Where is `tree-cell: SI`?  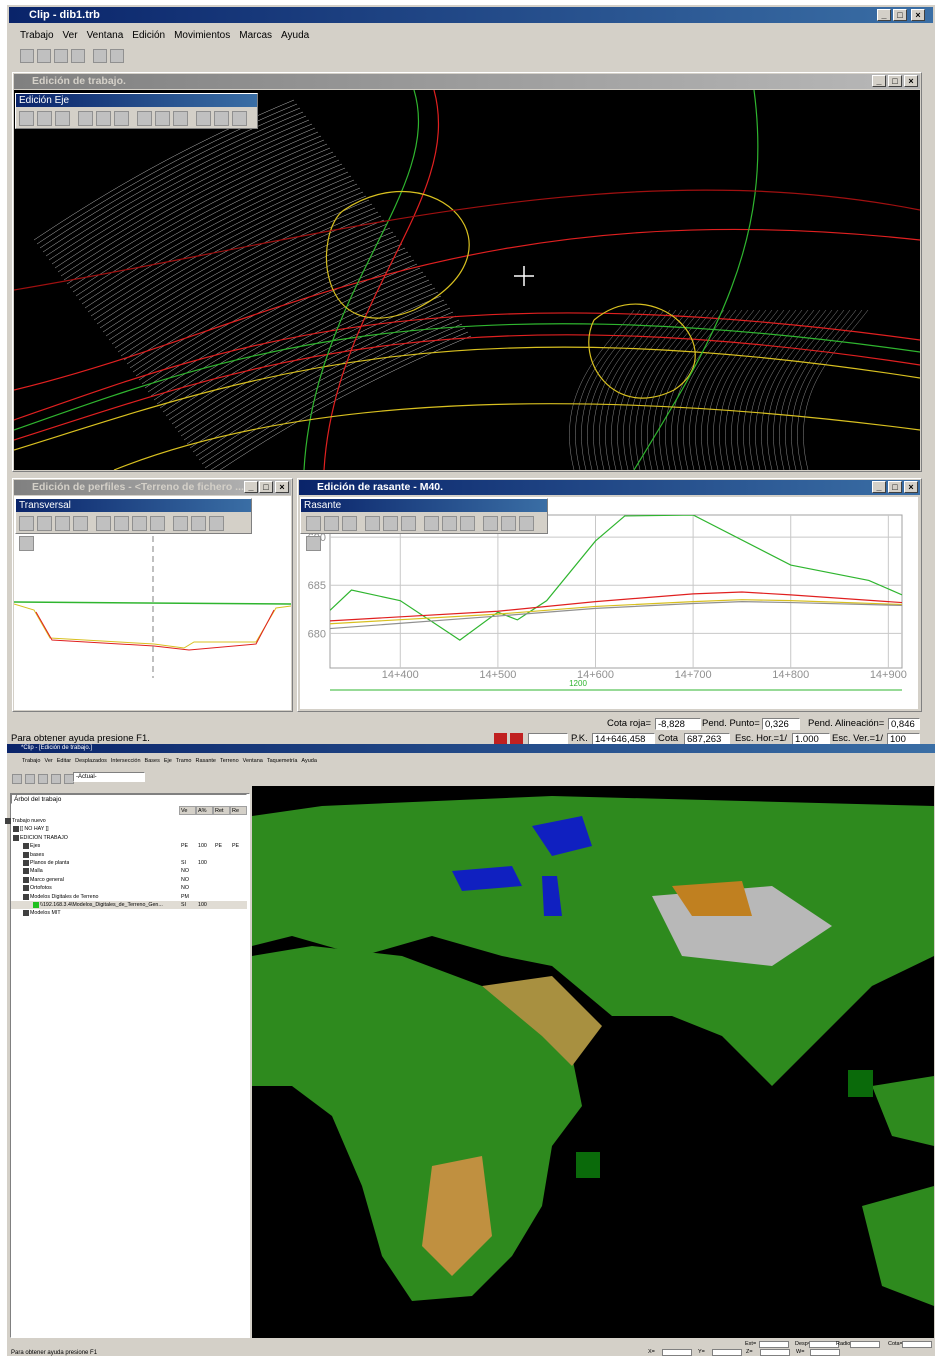 tree-cell: SI is located at coordinates (184, 863).